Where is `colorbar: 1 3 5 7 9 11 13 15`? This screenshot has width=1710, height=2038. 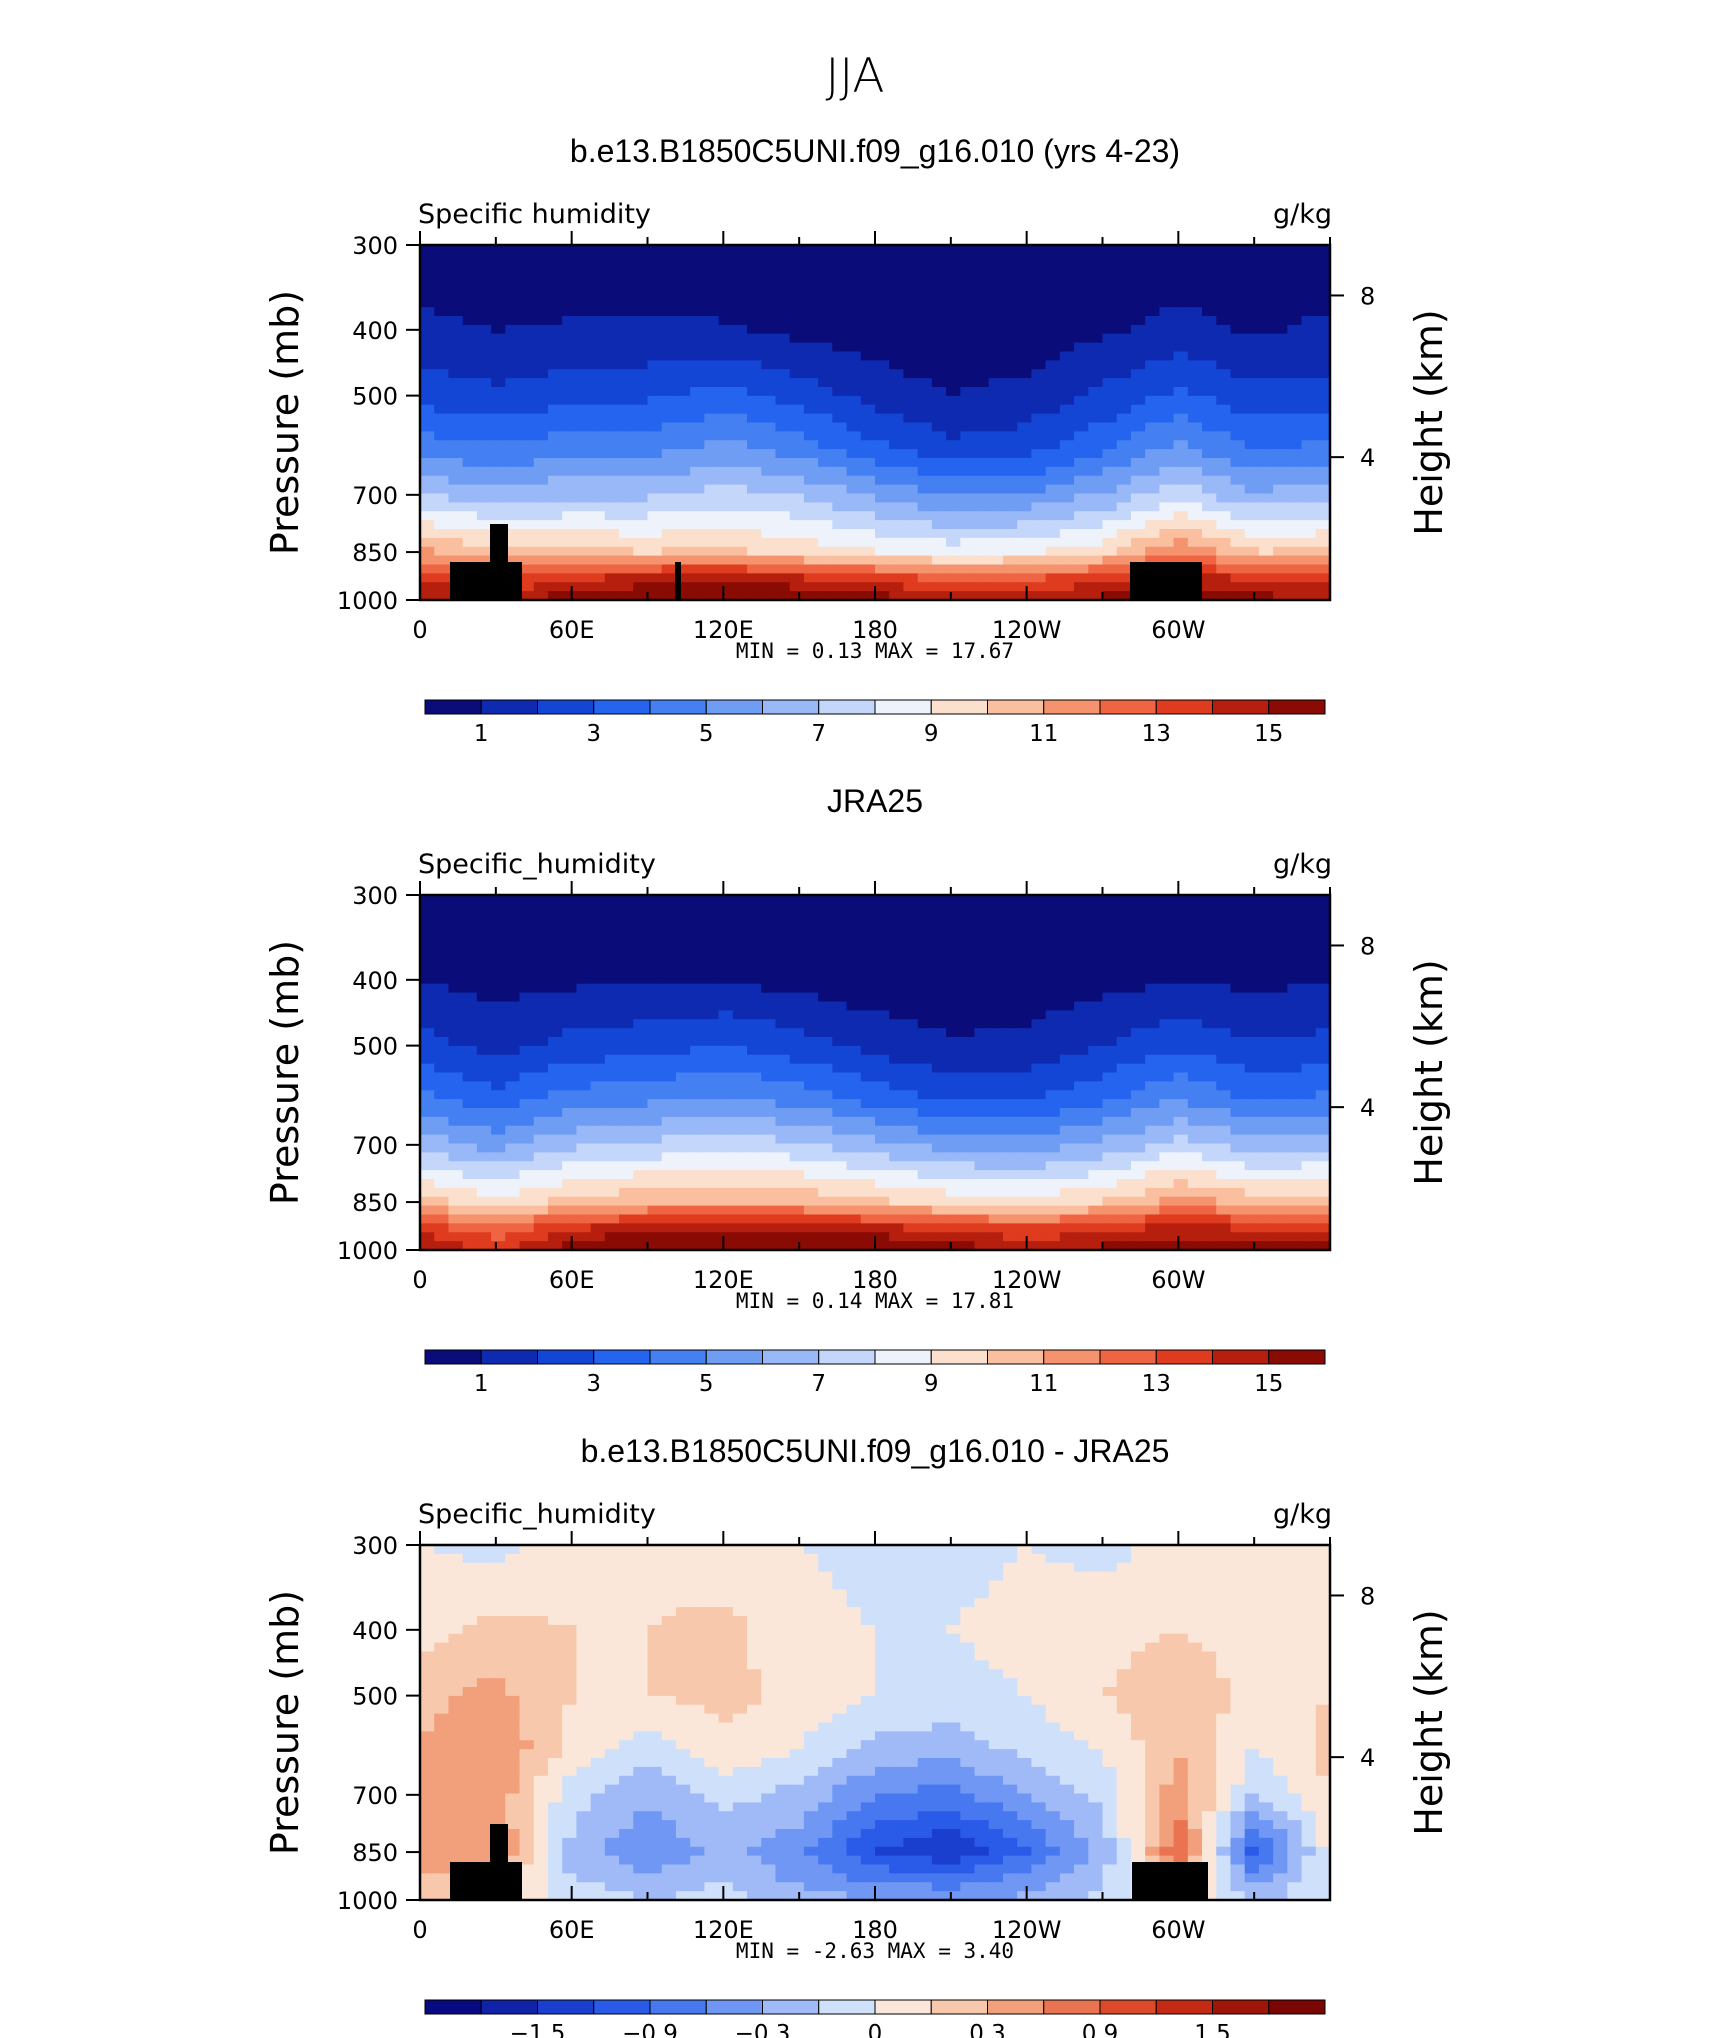 colorbar: 1 3 5 7 9 11 13 15 is located at coordinates (875, 723).